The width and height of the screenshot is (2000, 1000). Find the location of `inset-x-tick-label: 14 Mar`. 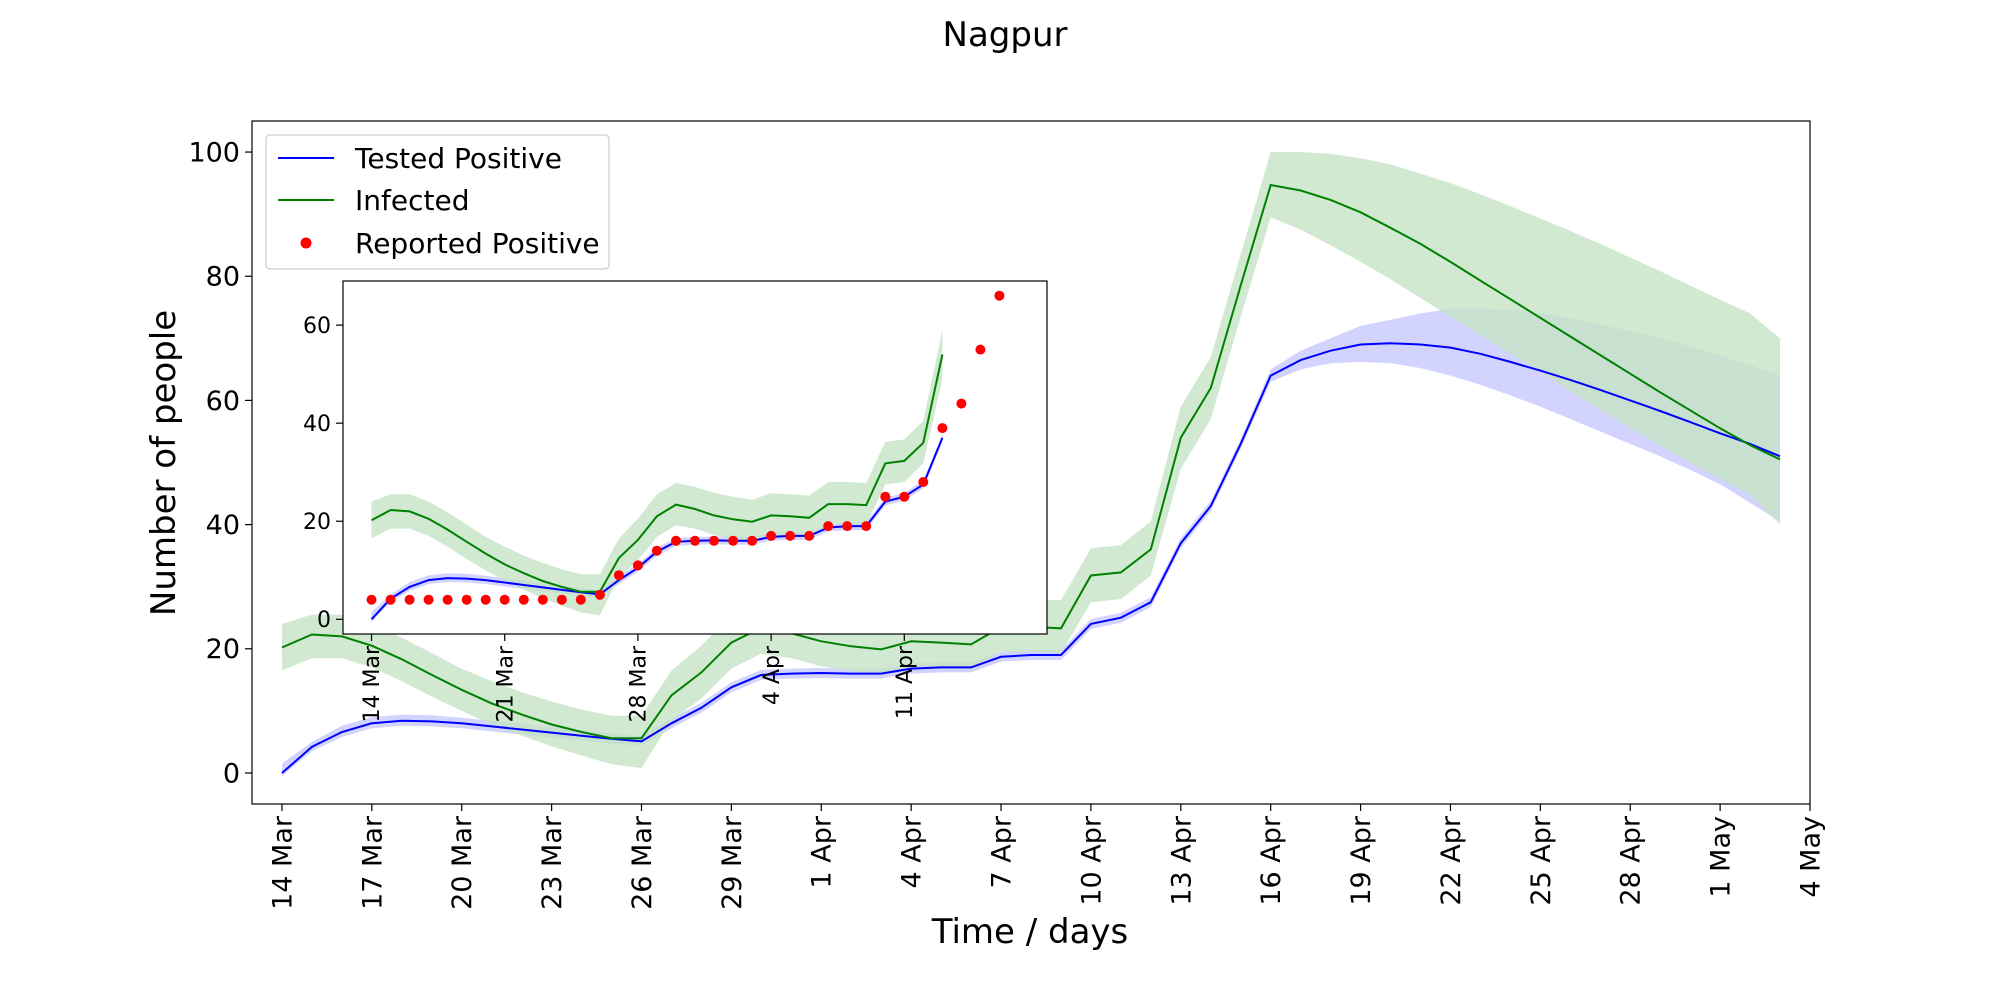

inset-x-tick-label: 14 Mar is located at coordinates (372, 683).